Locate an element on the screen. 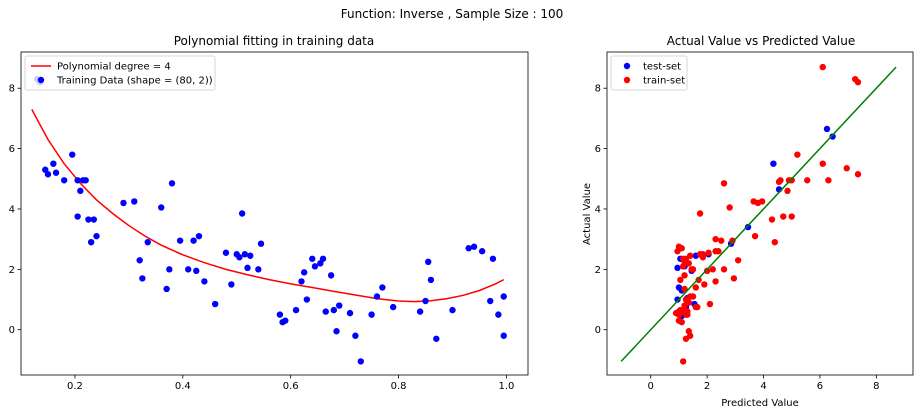 The width and height of the screenshot is (920, 414). left-legend-label: Training Data (shape = (80, 2)) is located at coordinates (134, 81).